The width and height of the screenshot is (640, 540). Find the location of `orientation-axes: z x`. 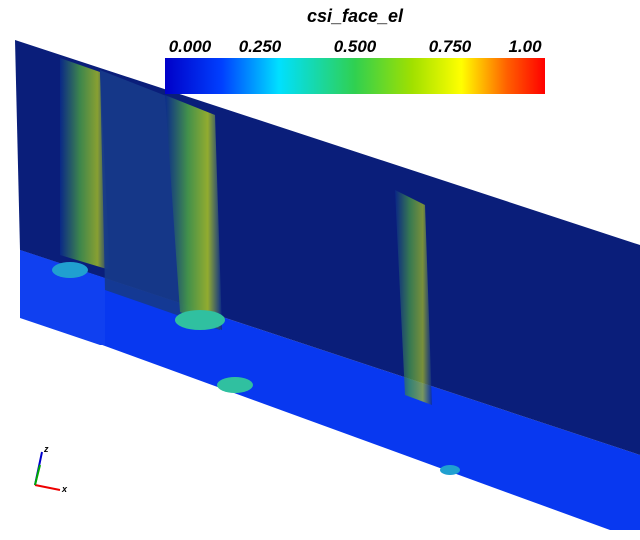

orientation-axes: z x is located at coordinates (51, 469).